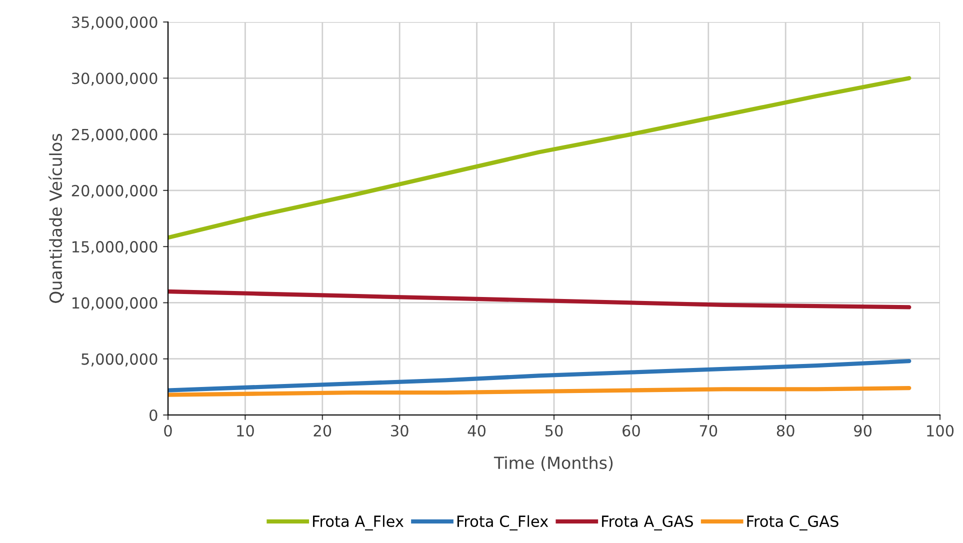 Image resolution: width=963 pixels, height=543 pixels. What do you see at coordinates (115, 191) in the screenshot?
I see `y-tick-label: 20,000,000` at bounding box center [115, 191].